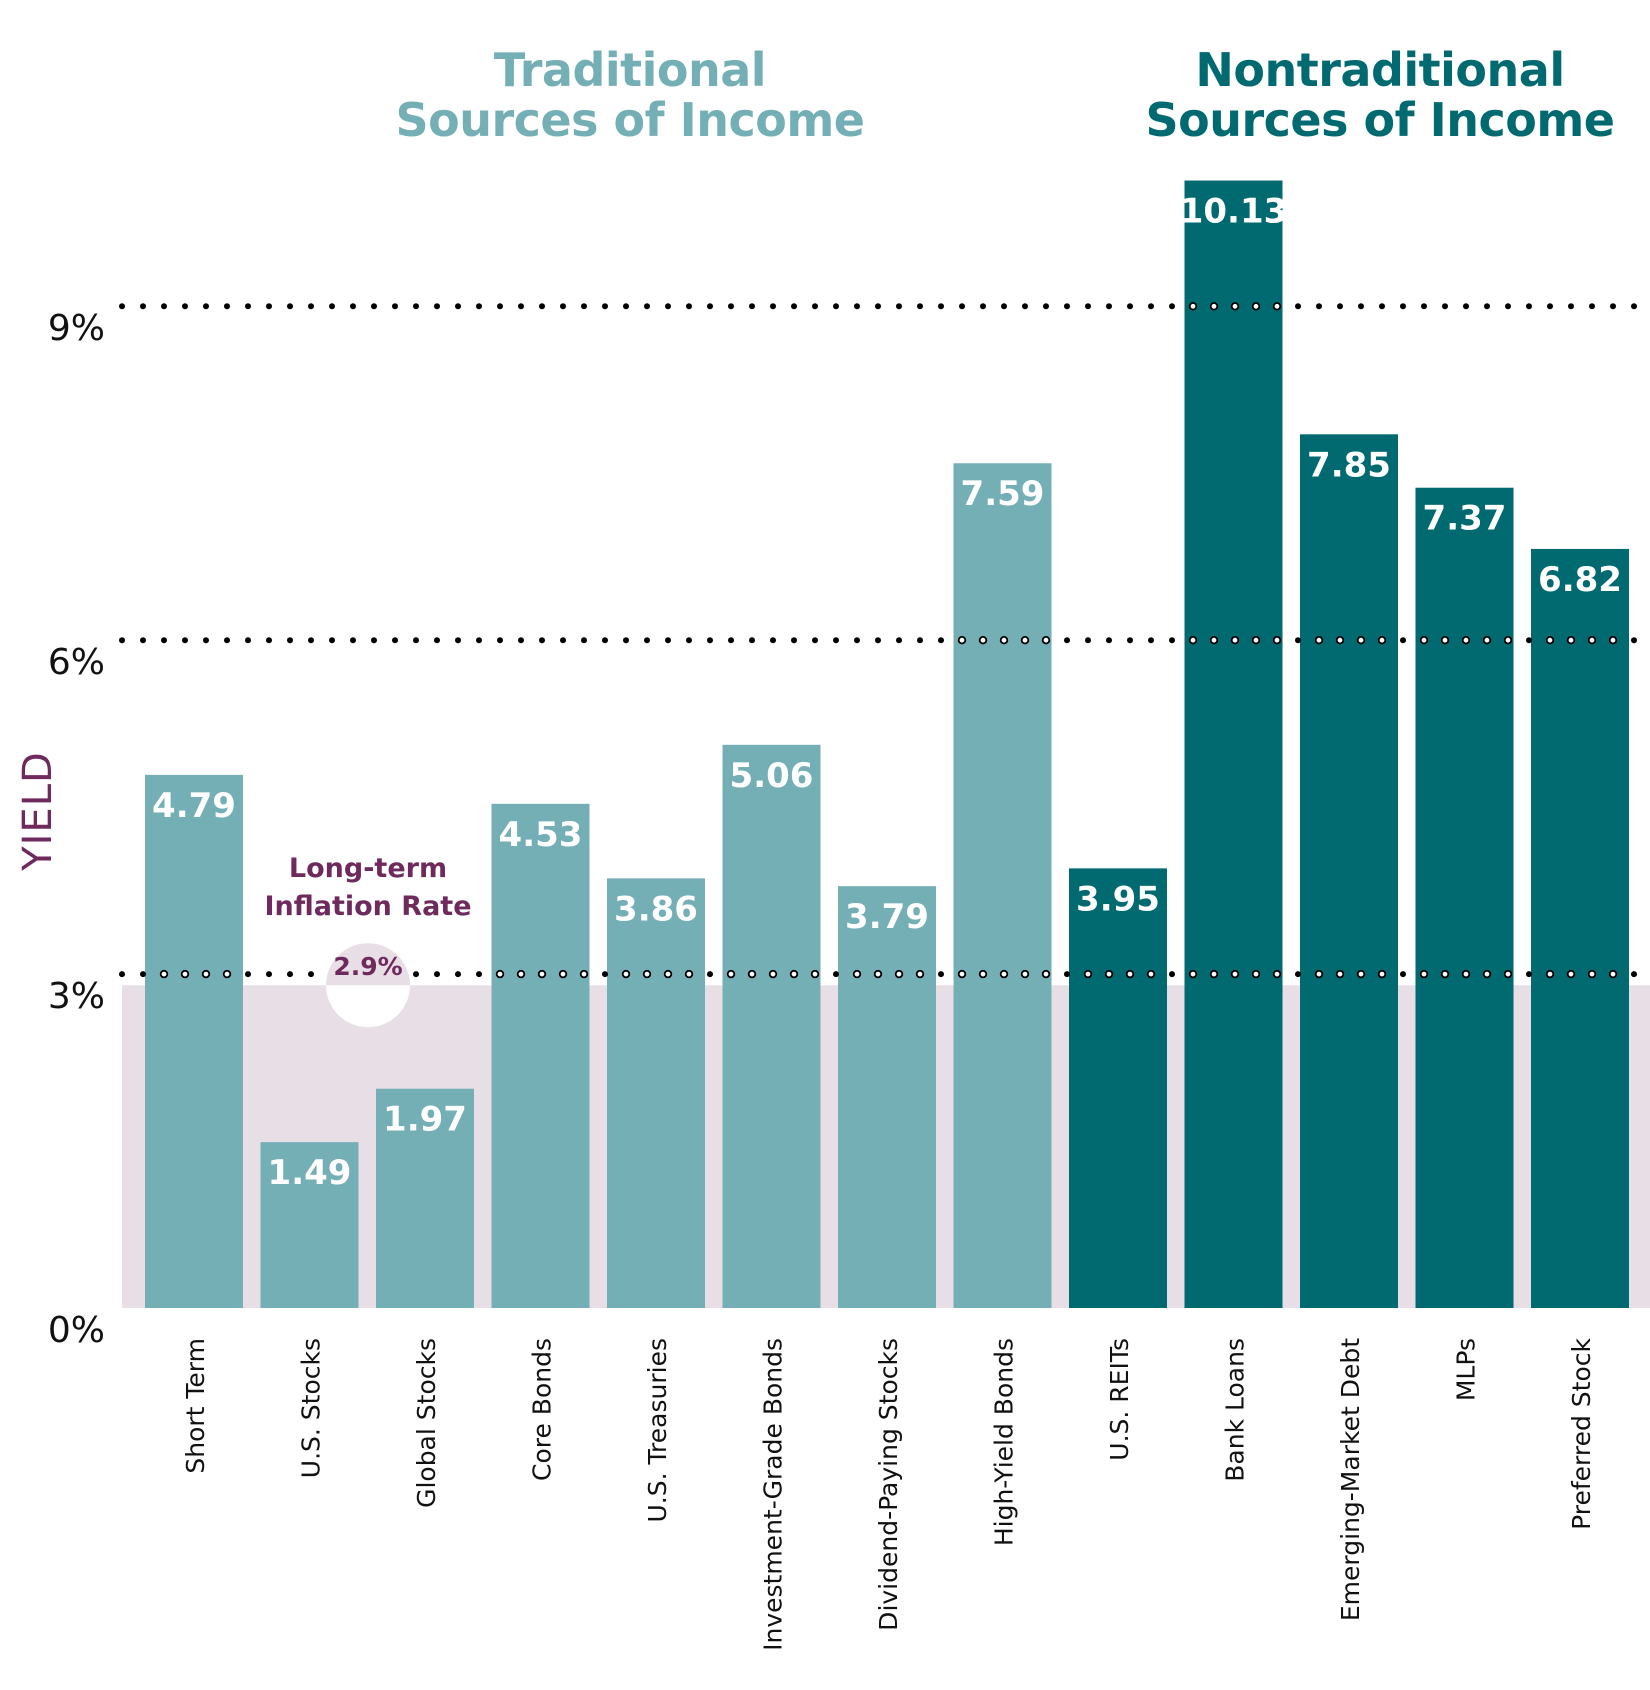  What do you see at coordinates (1580, 580) in the screenshot?
I see `bar-value-label: 6.82` at bounding box center [1580, 580].